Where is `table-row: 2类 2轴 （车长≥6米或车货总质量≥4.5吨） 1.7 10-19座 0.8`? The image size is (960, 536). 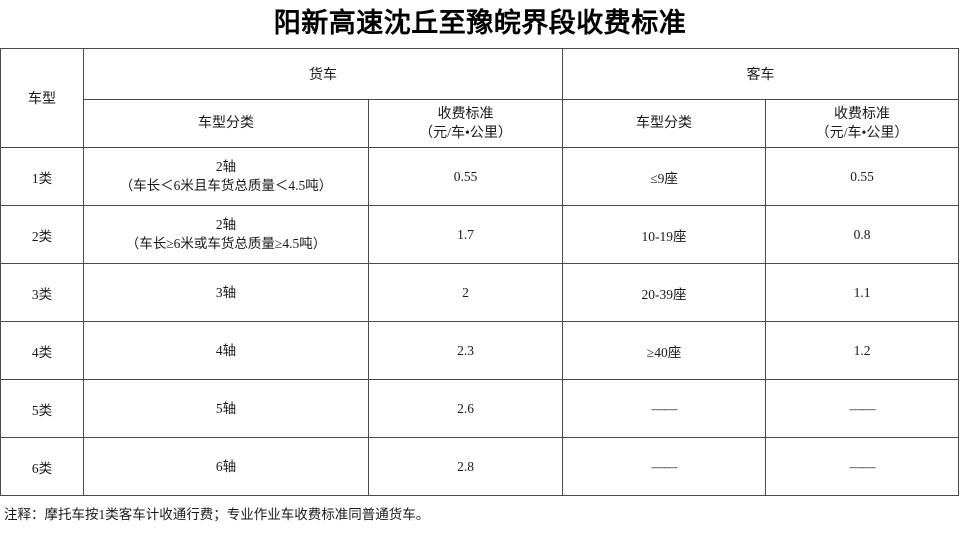
table-row: 2类 2轴 （车长≥6米或车货总质量≥4.5吨） 1.7 10-19座 0.8 is located at coordinates (479, 234).